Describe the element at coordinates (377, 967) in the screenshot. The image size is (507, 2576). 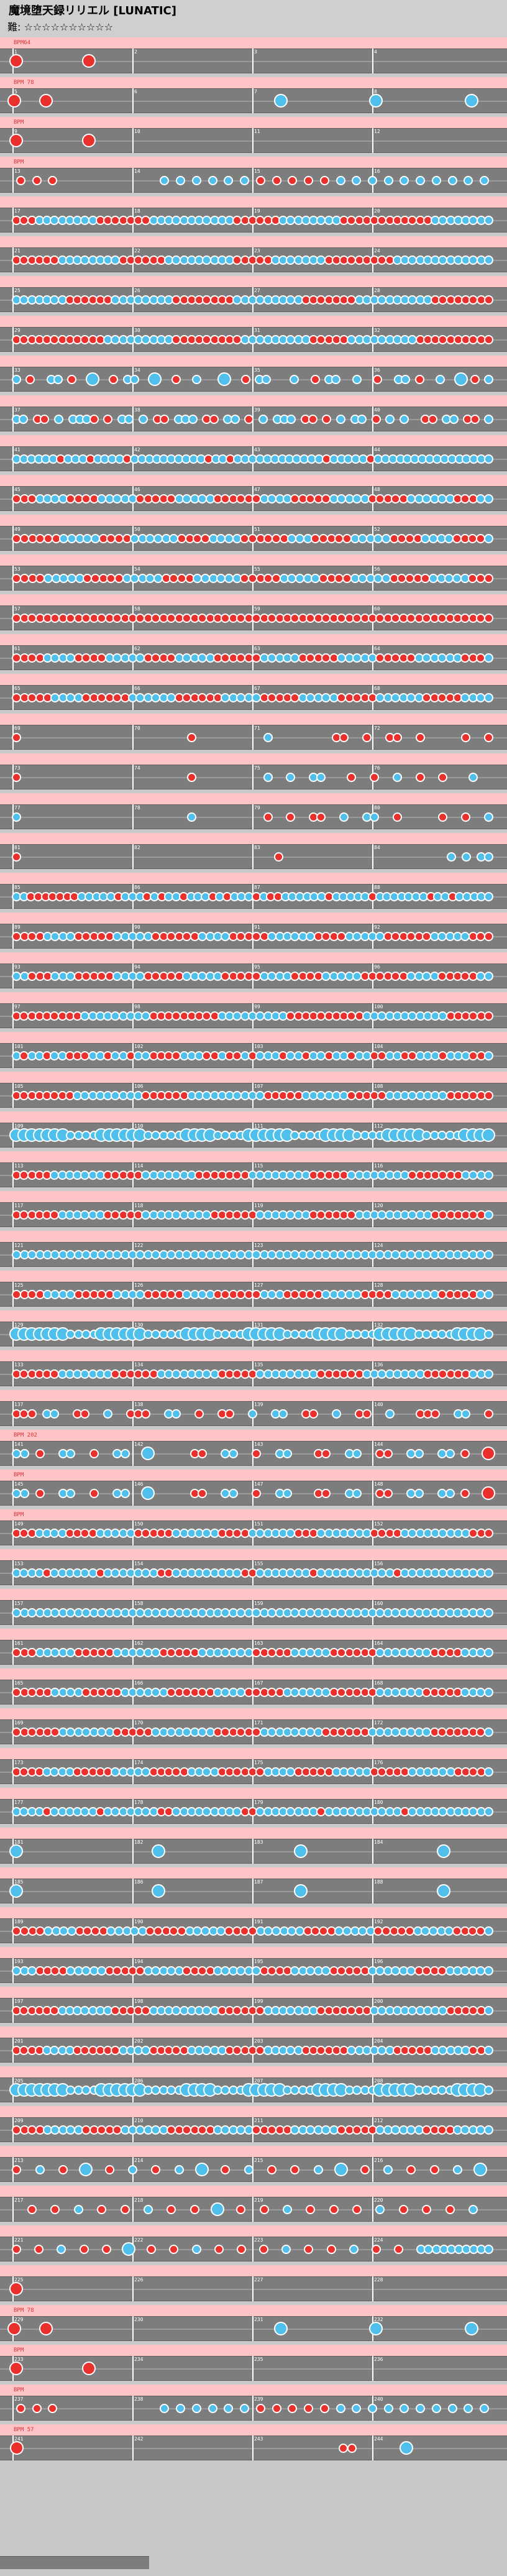
I see `measure-number: 96` at that location.